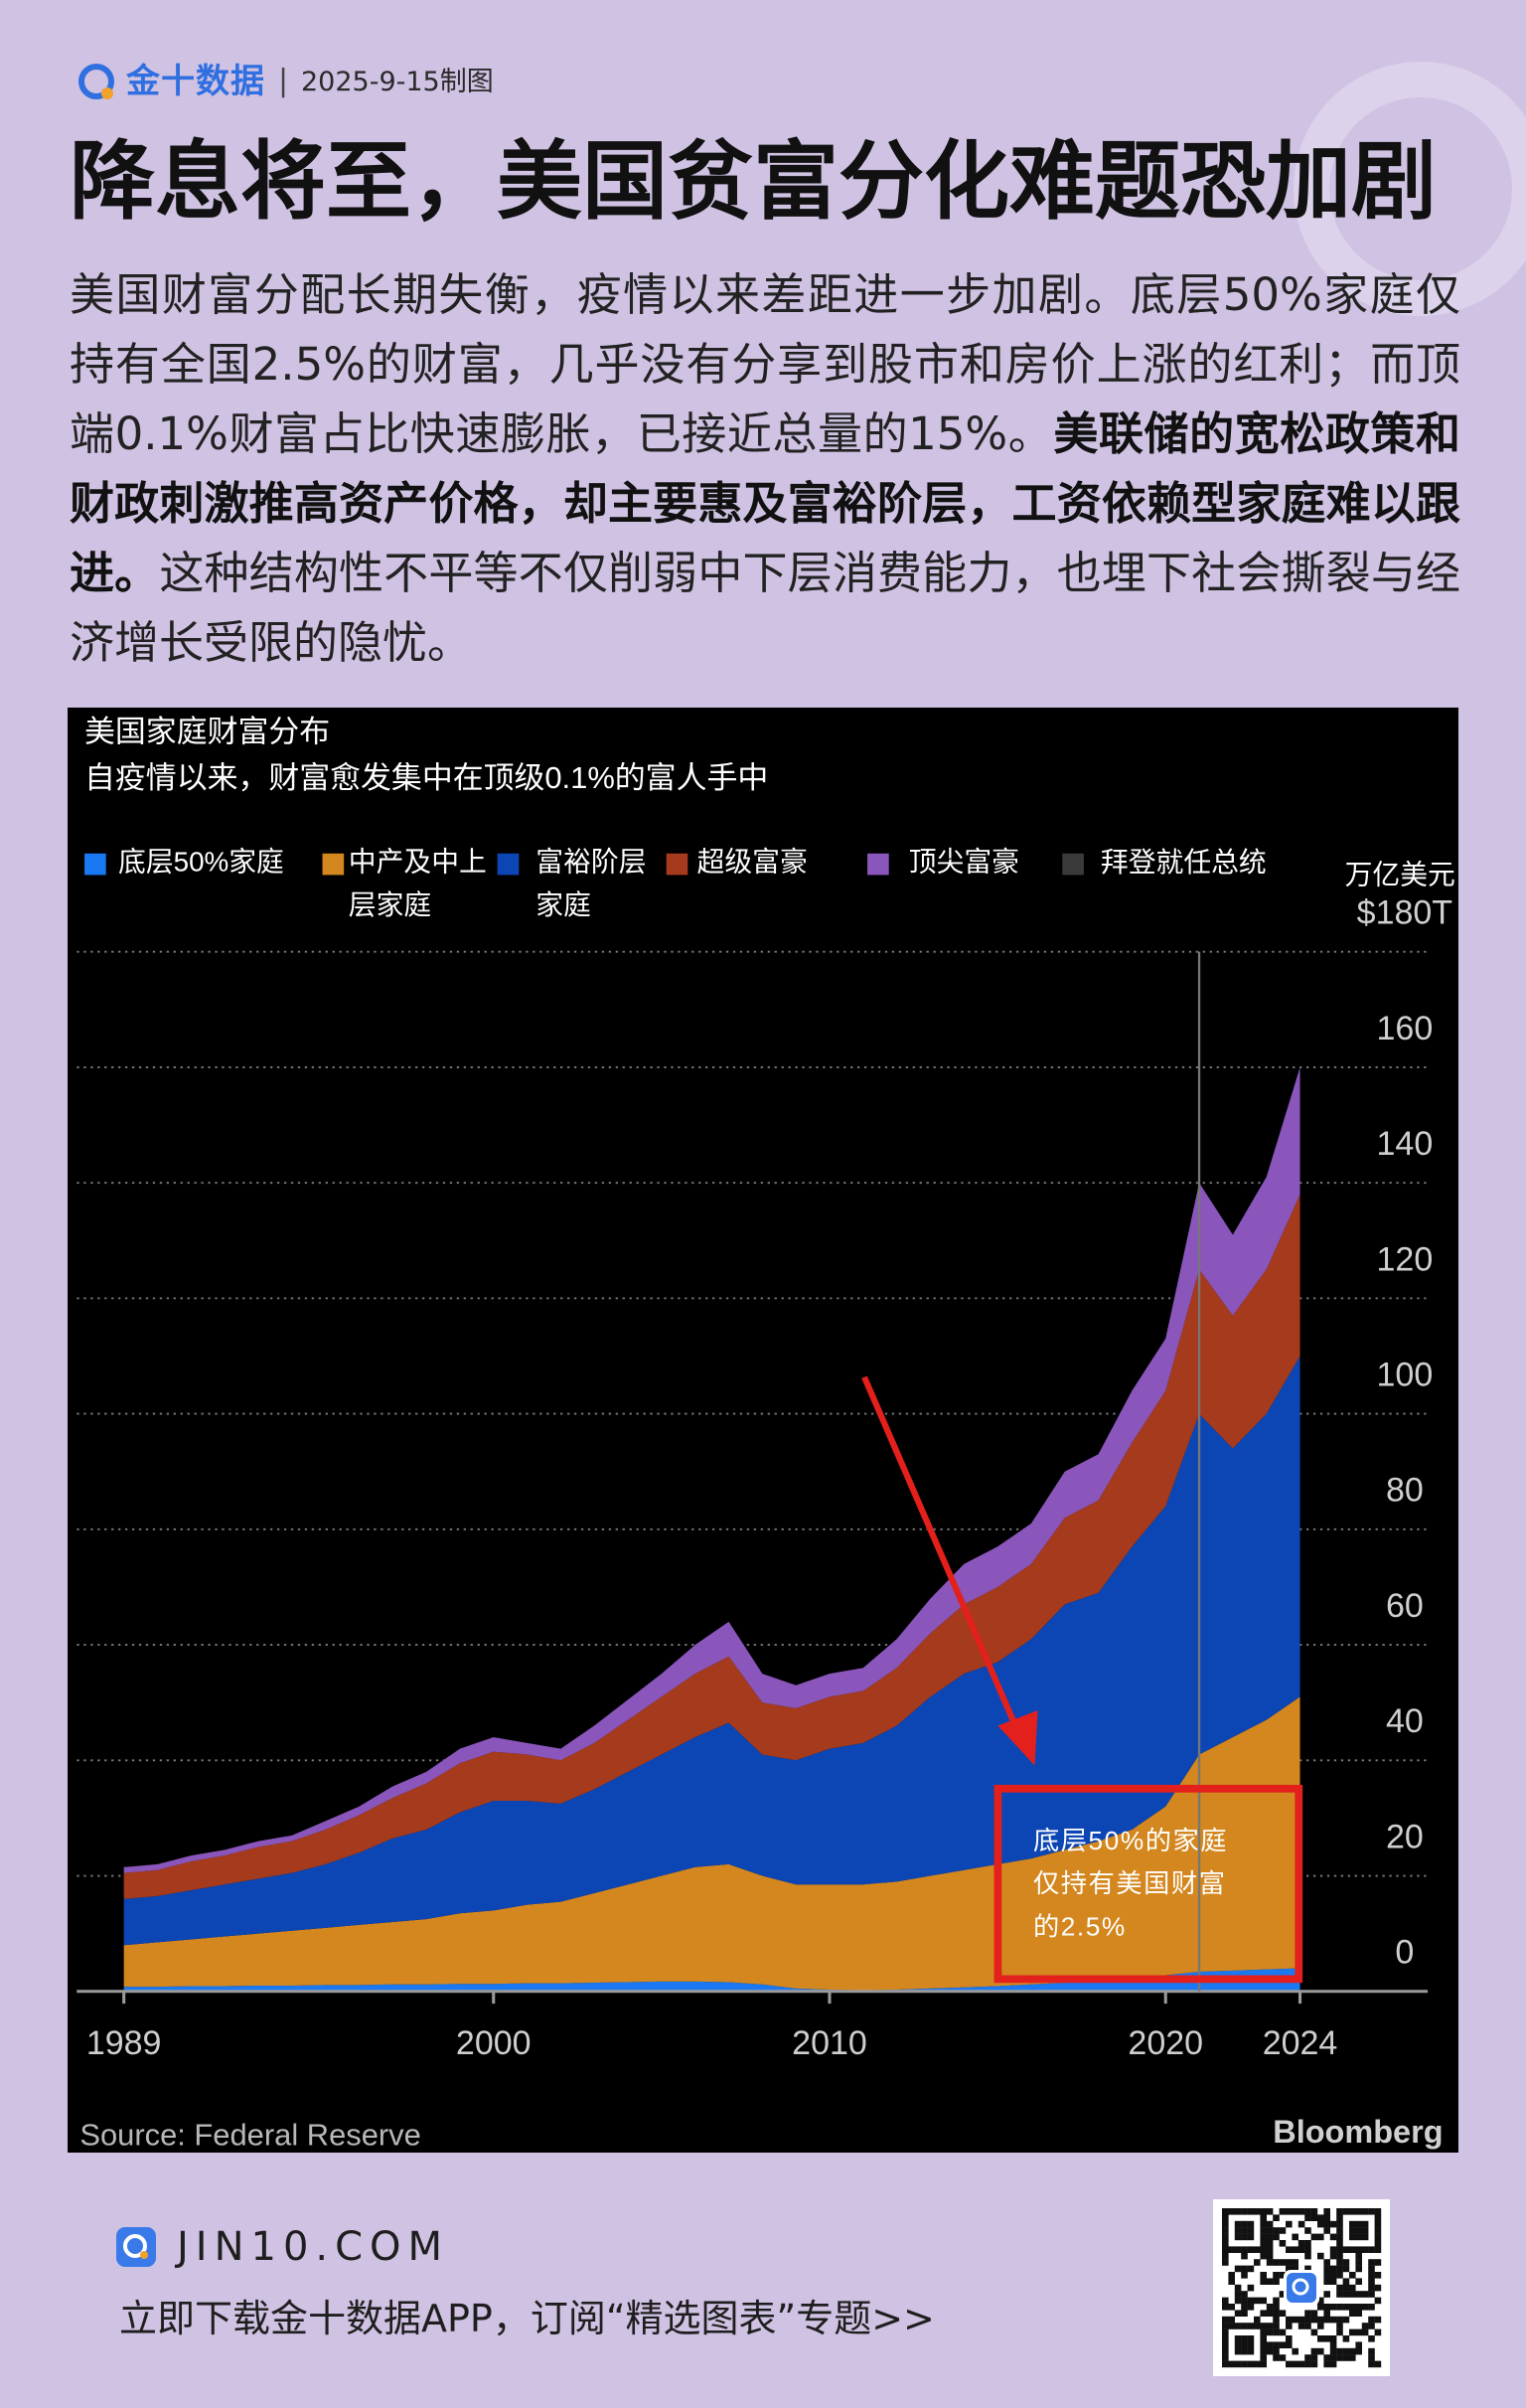  Describe the element at coordinates (1405, 1259) in the screenshot. I see `y-tick-label: 120` at that location.